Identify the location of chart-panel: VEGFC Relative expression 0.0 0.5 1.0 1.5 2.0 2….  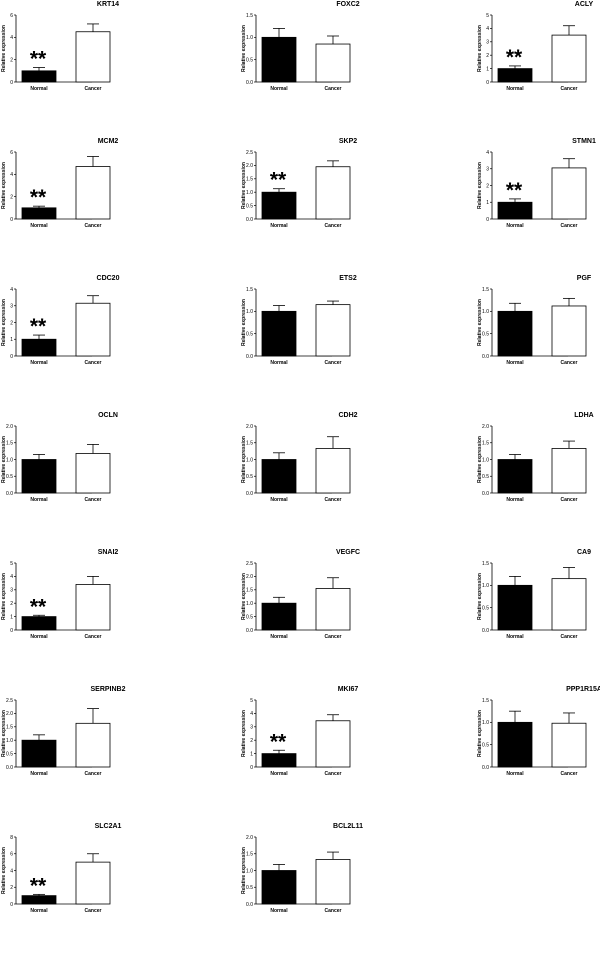
(340, 616).